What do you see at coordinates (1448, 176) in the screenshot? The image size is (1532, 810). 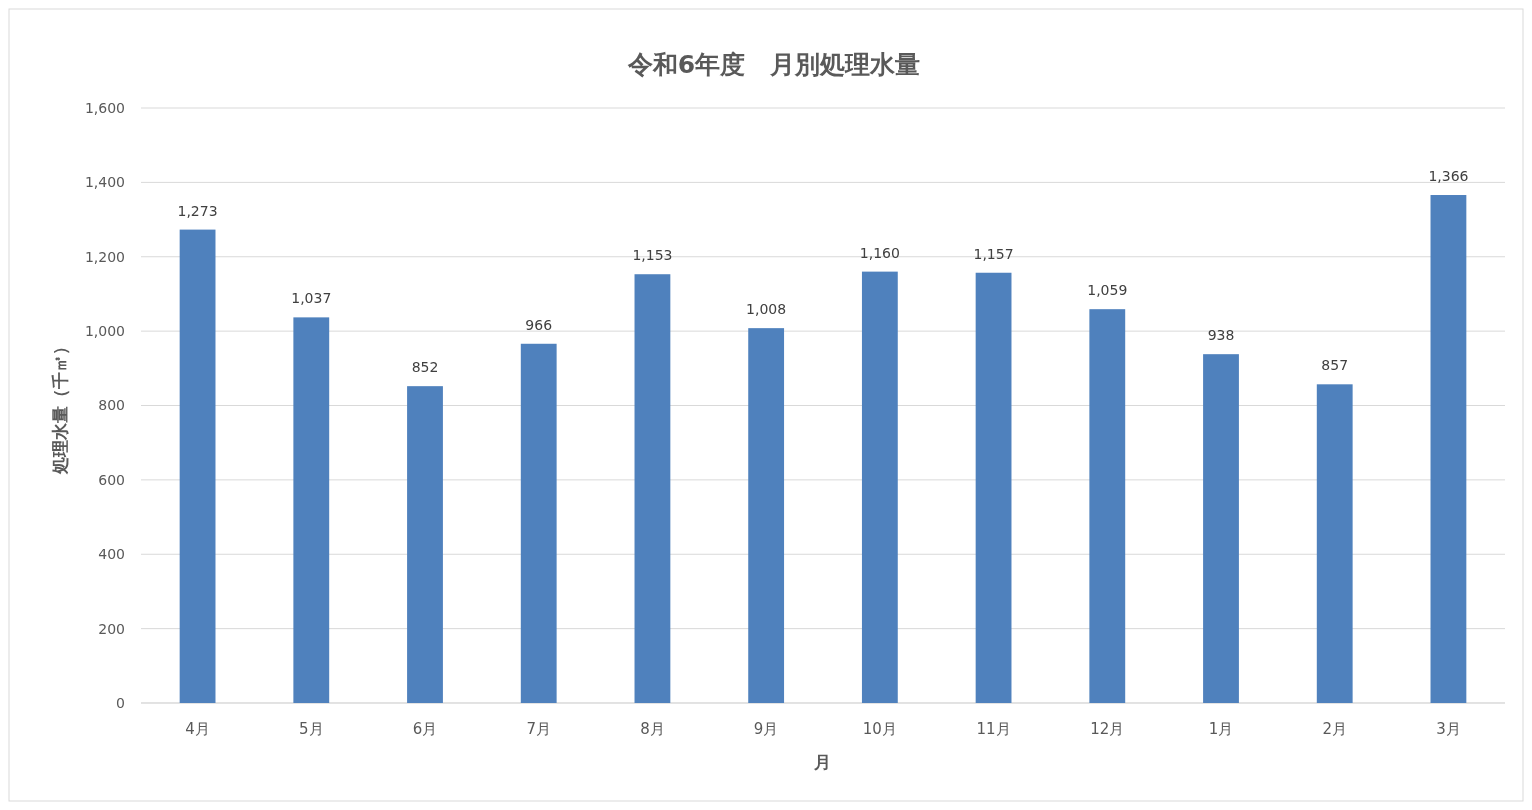 I see `data-label: 1,366` at bounding box center [1448, 176].